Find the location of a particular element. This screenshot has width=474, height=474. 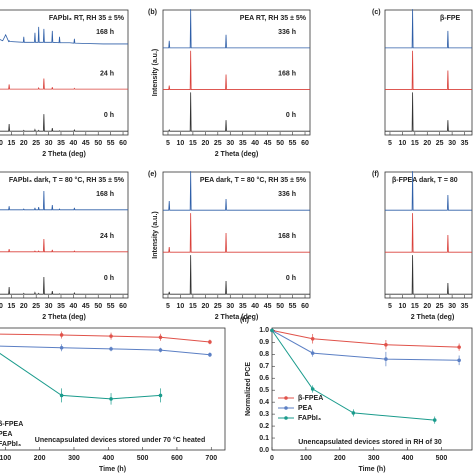

y-axis-label: Intensity (a.u.) is located at coordinates (155, 72).